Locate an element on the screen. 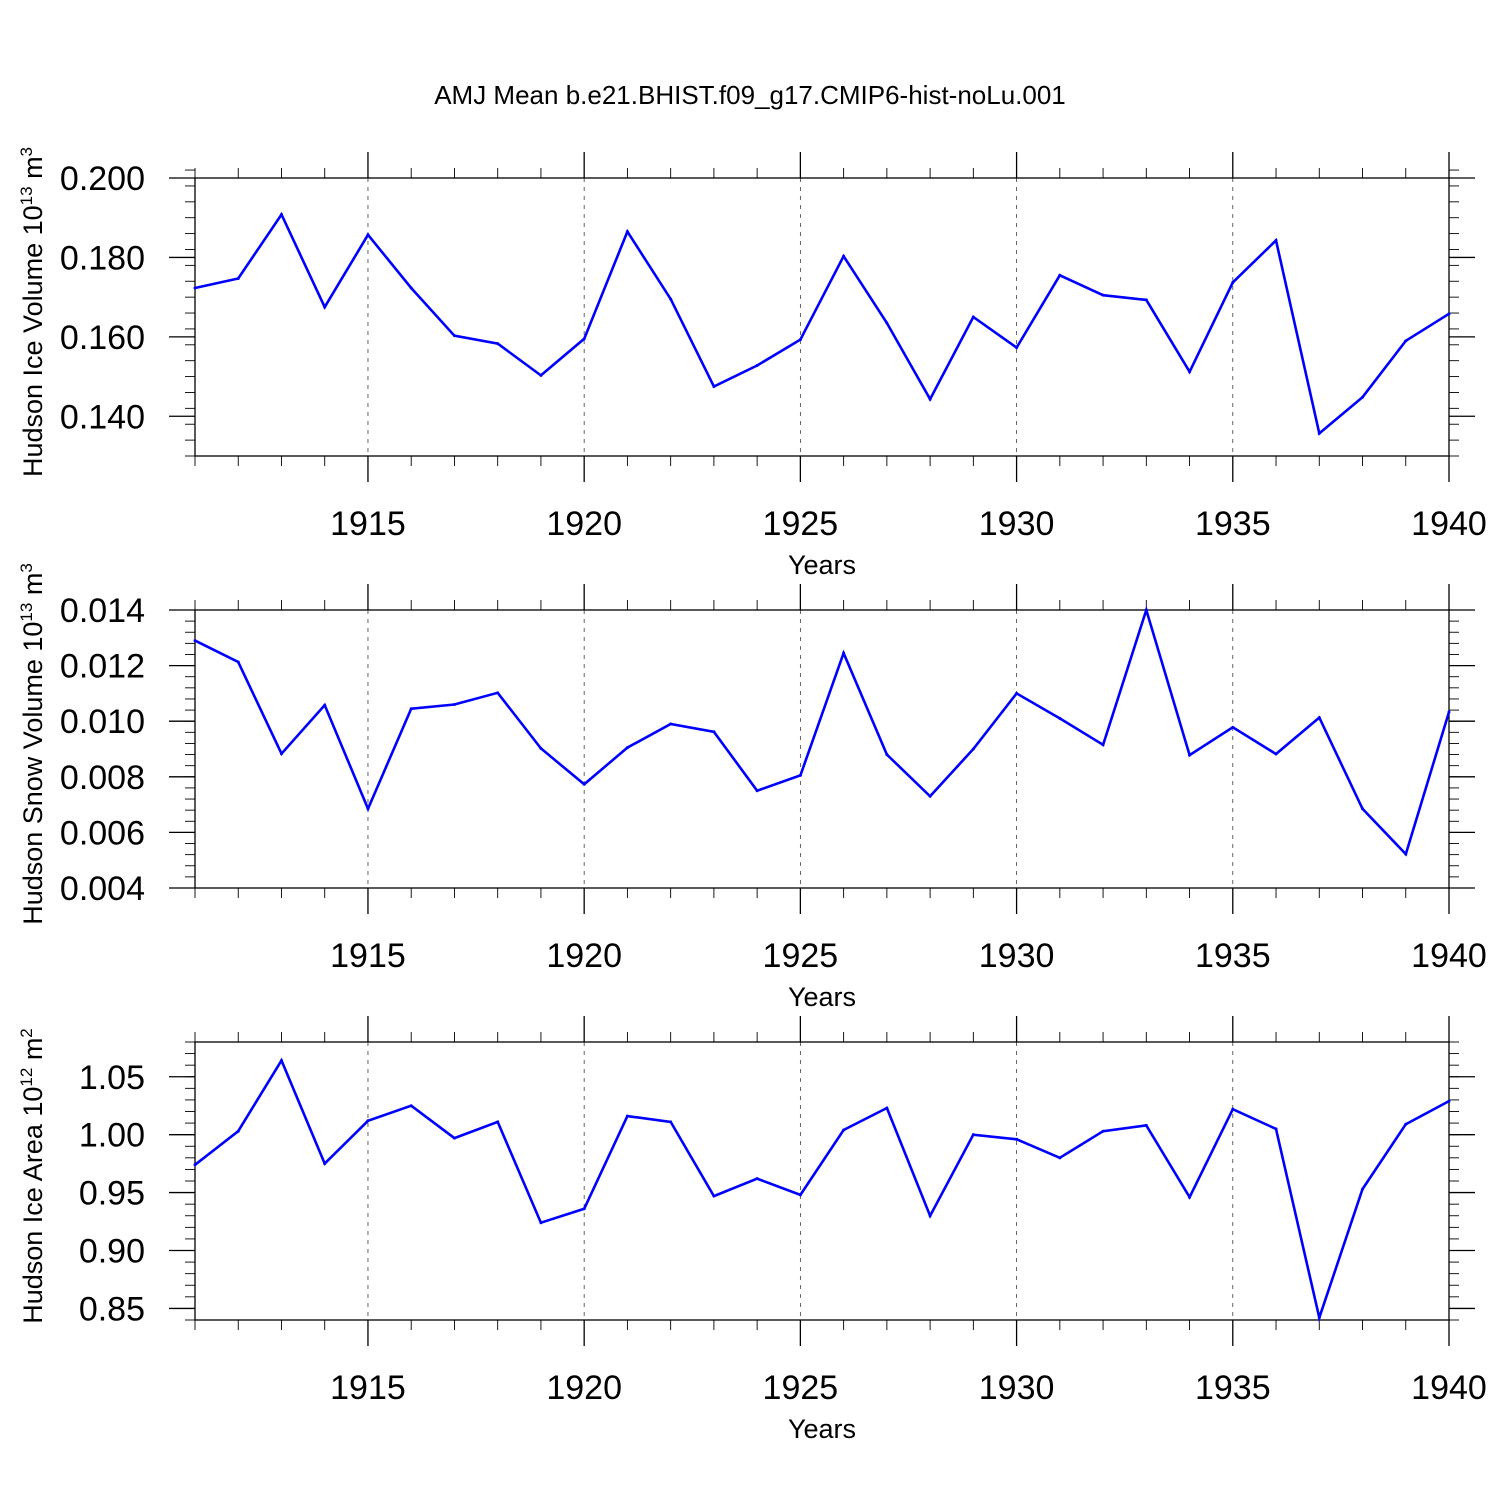 The image size is (1500, 1500). y-axis-title: Hudson Snow Volume 1013 m3 is located at coordinates (32, 744).